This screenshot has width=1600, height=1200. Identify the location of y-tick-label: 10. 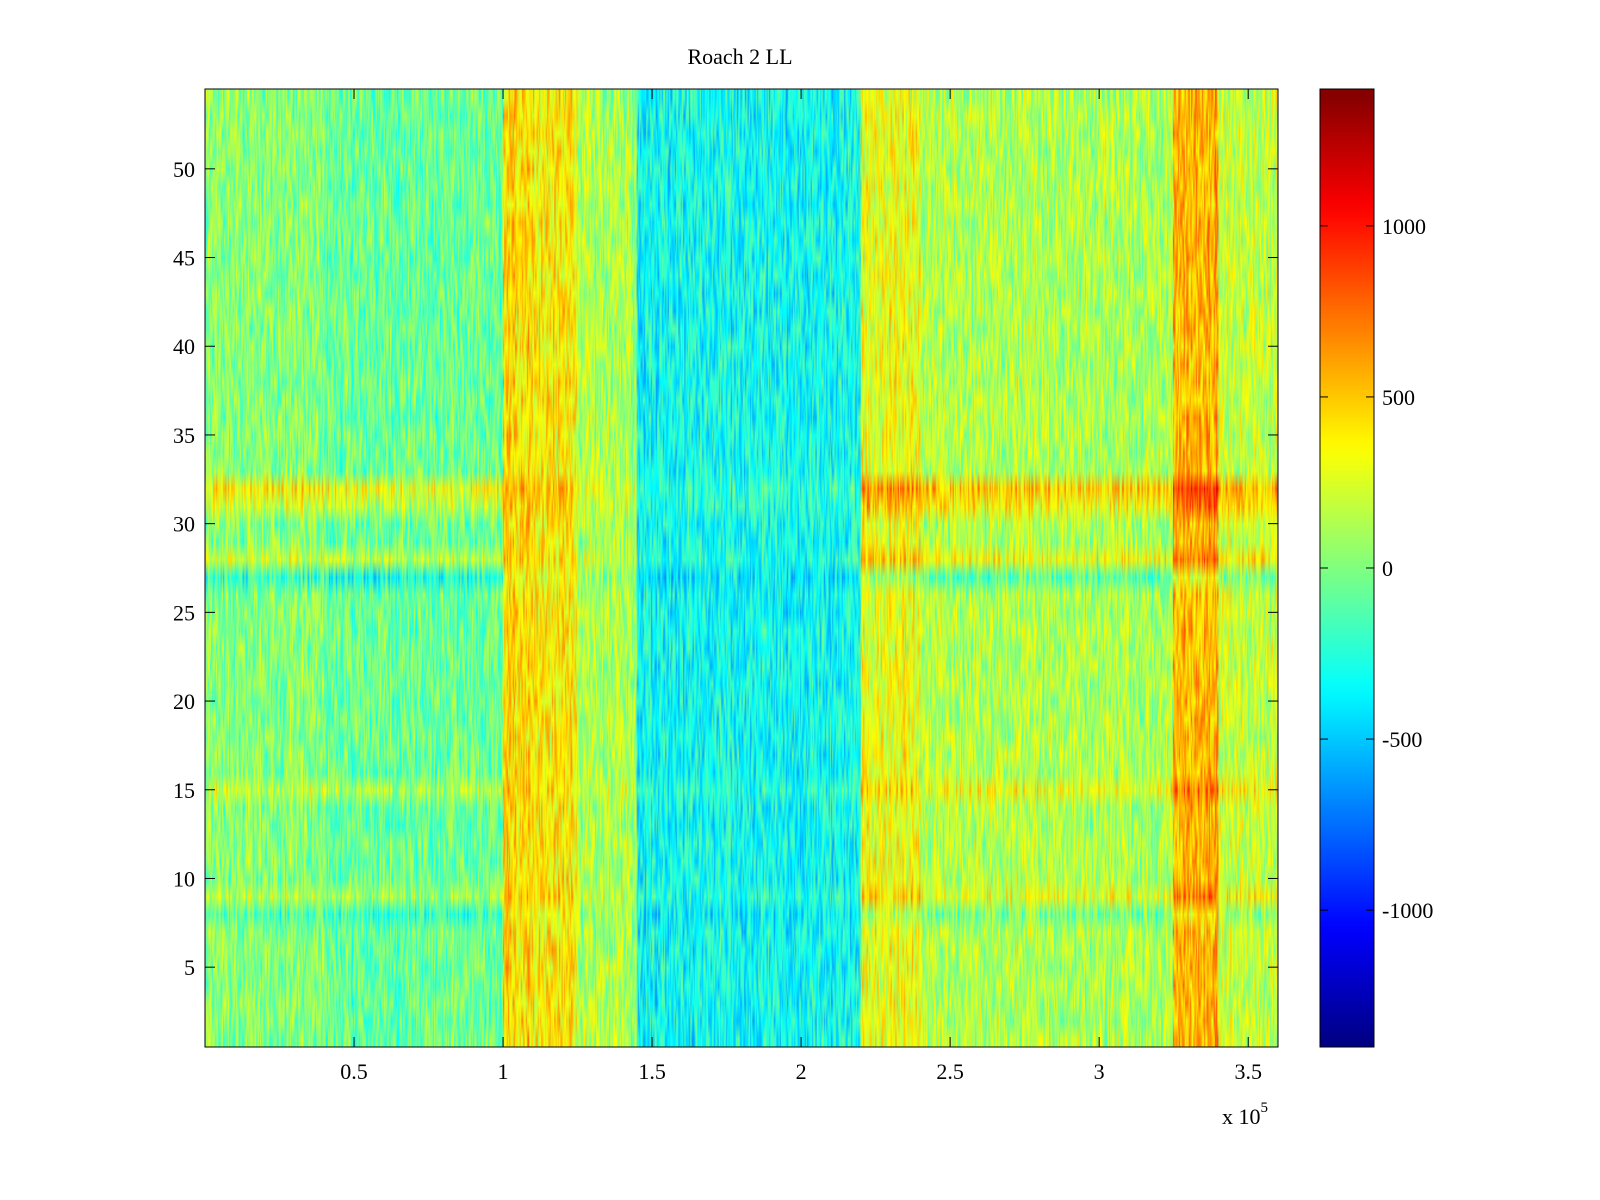
(184, 878).